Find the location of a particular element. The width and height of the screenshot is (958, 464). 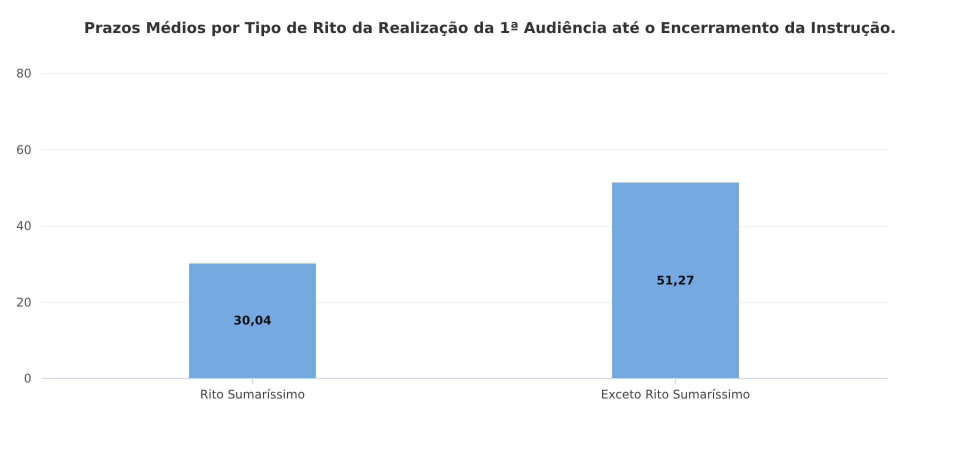

y-tick-label: 80 is located at coordinates (24, 73).